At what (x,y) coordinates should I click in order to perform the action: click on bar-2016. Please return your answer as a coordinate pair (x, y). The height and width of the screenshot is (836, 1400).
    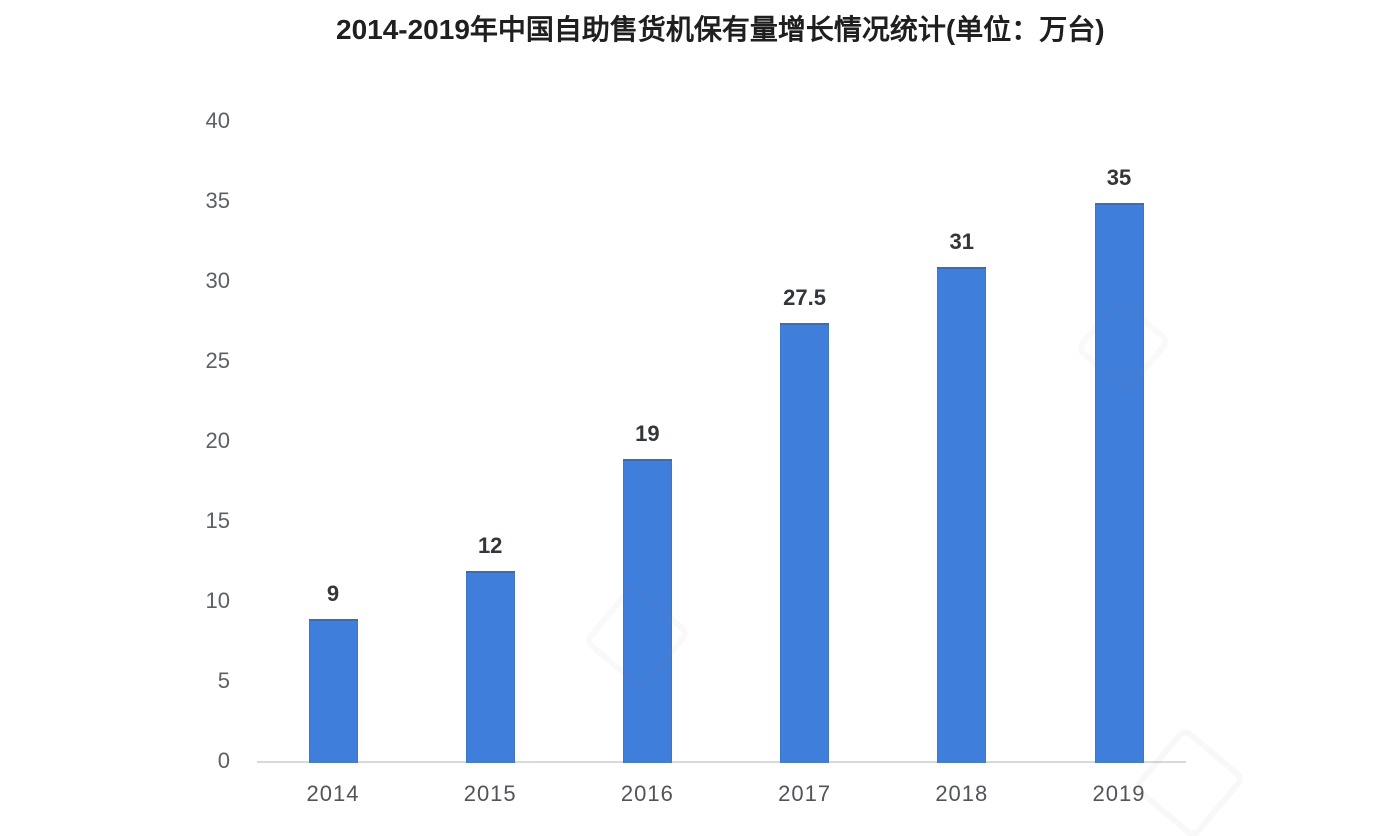
    Looking at the image, I should click on (647, 611).